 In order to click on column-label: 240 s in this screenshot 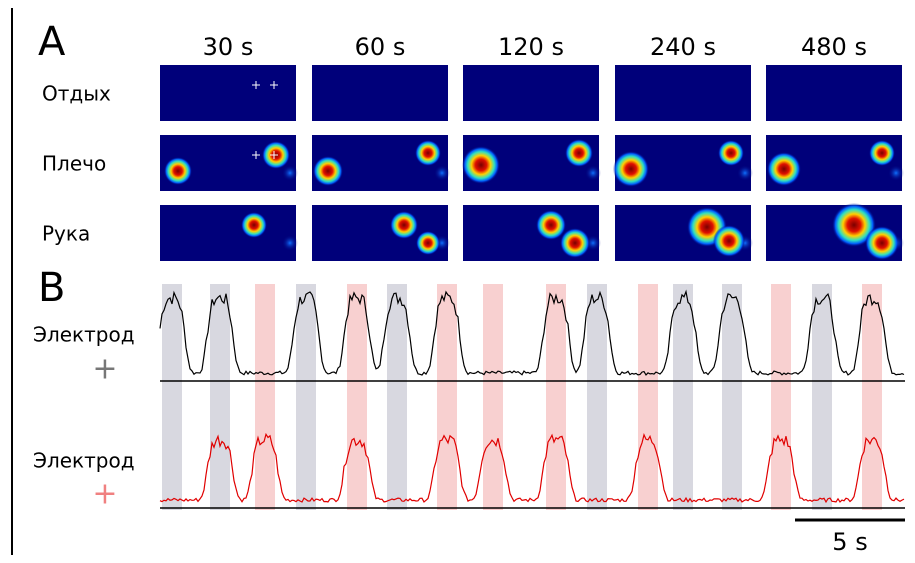, I will do `click(683, 47)`.